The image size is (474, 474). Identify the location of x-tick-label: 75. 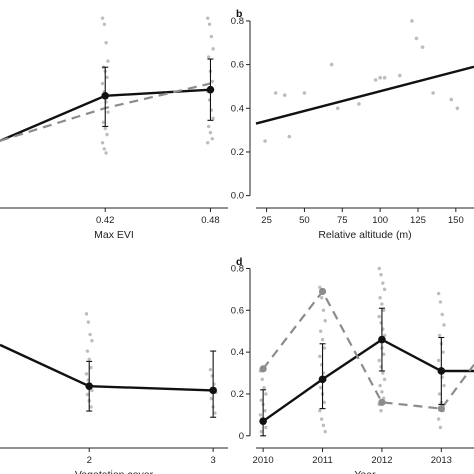
(342, 220).